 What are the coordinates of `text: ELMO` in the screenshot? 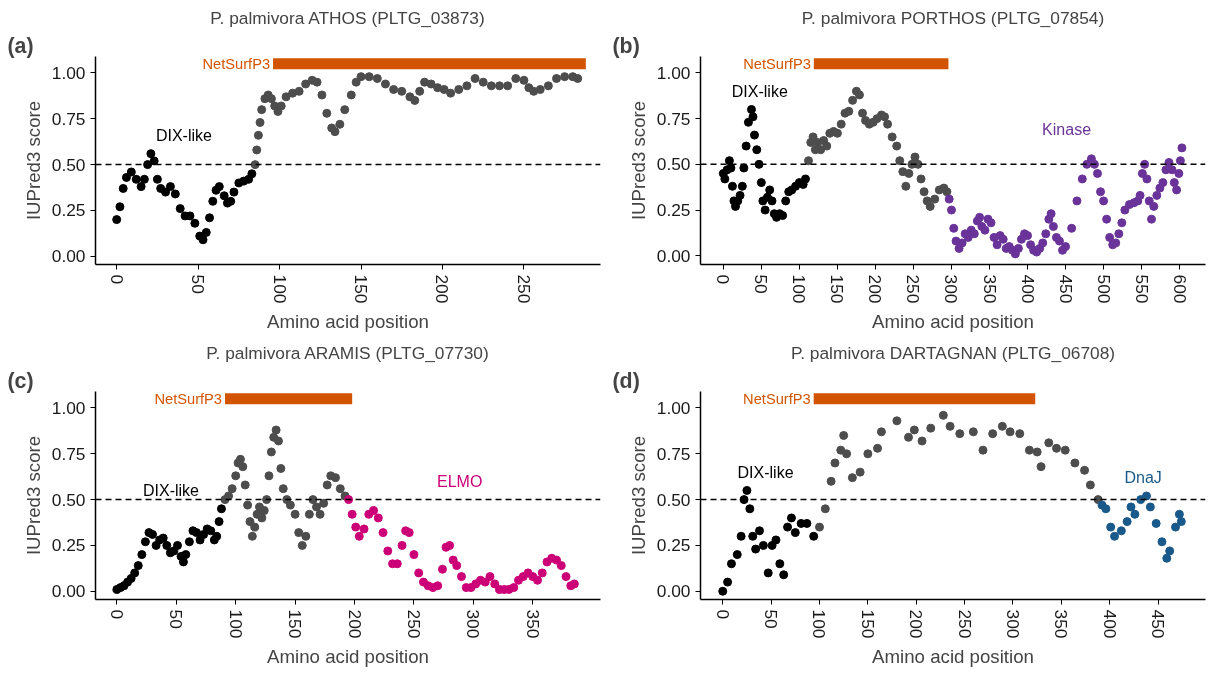 It's located at (459, 481).